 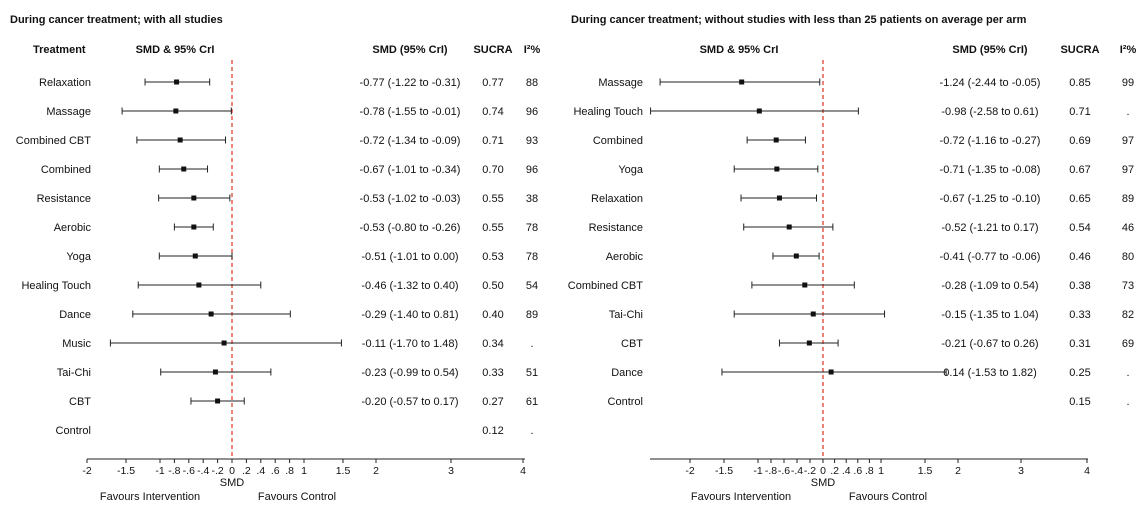 What do you see at coordinates (1128, 257) in the screenshot?
I see `i2-value: 80` at bounding box center [1128, 257].